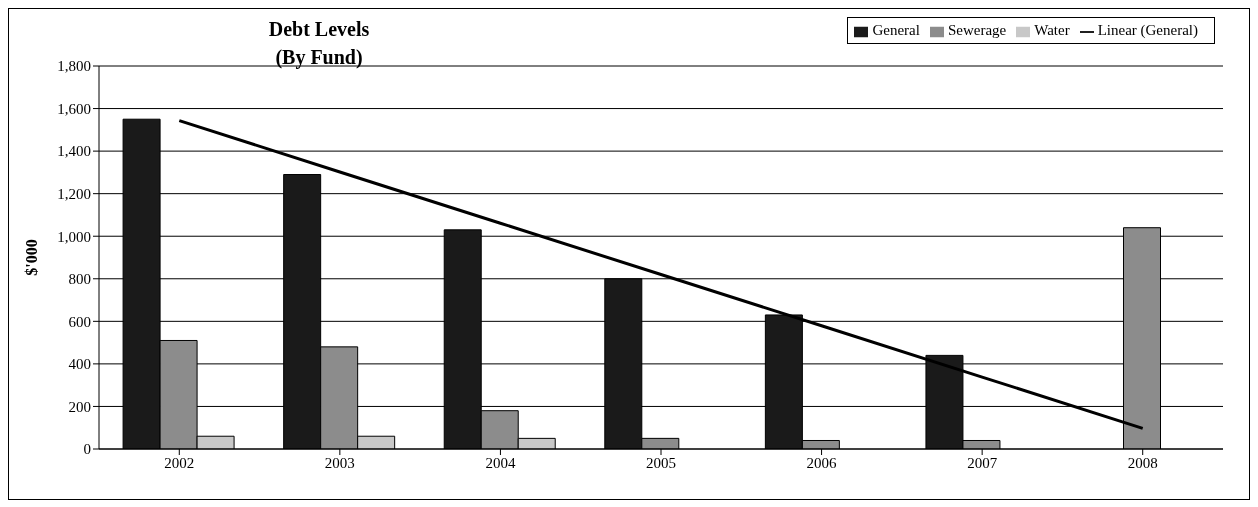 The height and width of the screenshot is (507, 1258). I want to click on x-tick-label: 2008, so click(1142, 462).